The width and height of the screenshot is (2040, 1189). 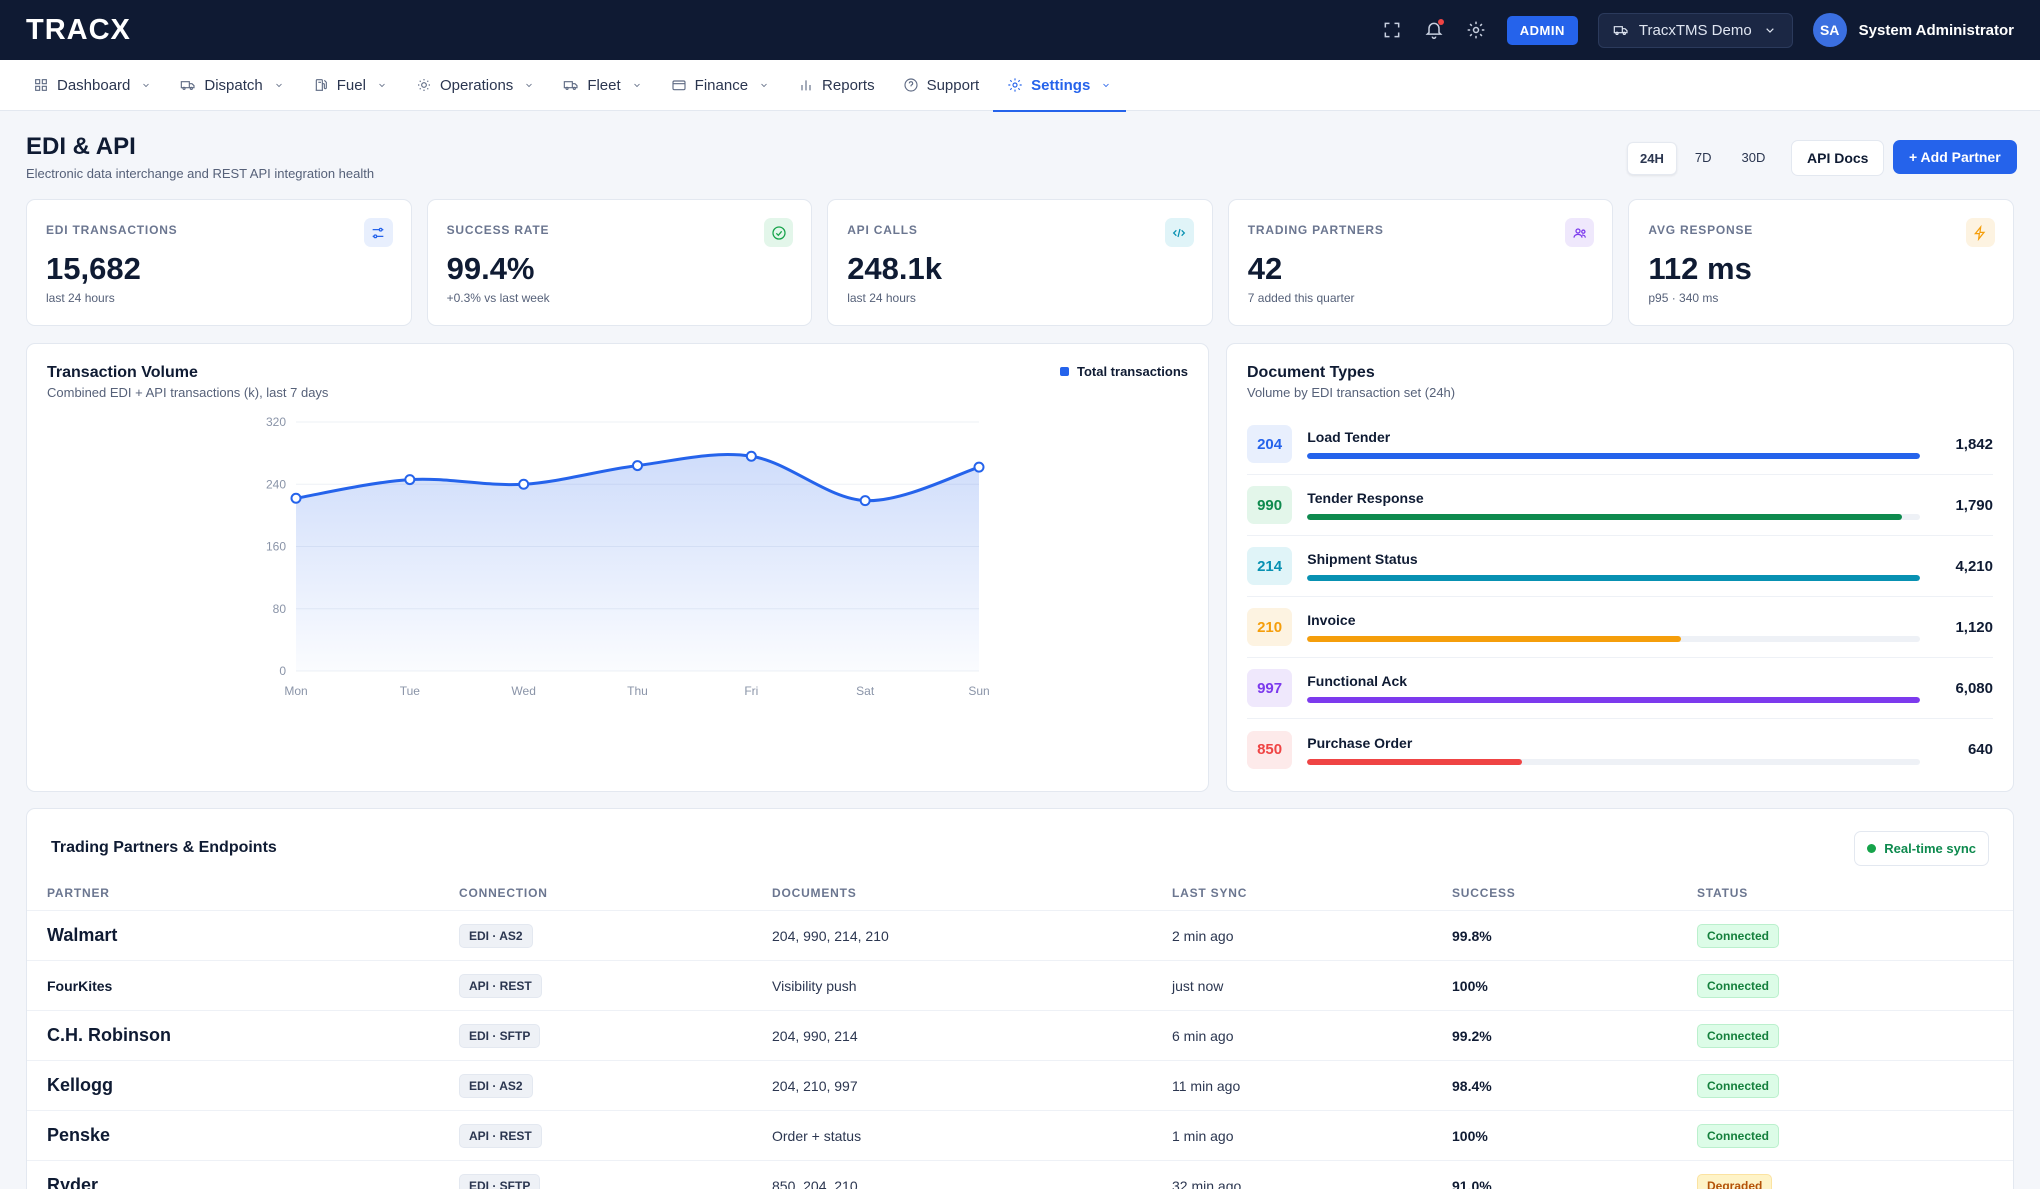 I want to click on nav-item-dashboard: Dashboard, so click(x=92, y=85).